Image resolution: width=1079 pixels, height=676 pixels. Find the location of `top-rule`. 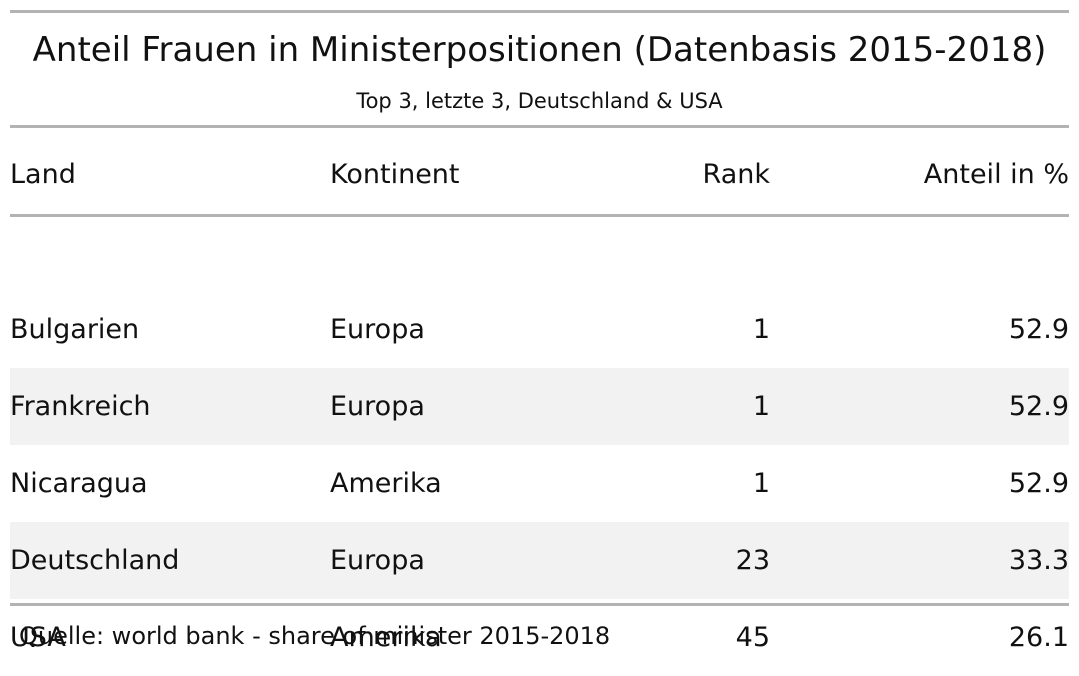

top-rule is located at coordinates (539, 11).